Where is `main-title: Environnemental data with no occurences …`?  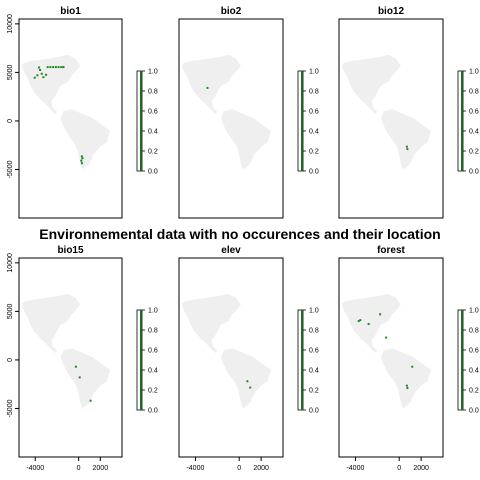
main-title: Environnemental data with no occurences … is located at coordinates (240, 234).